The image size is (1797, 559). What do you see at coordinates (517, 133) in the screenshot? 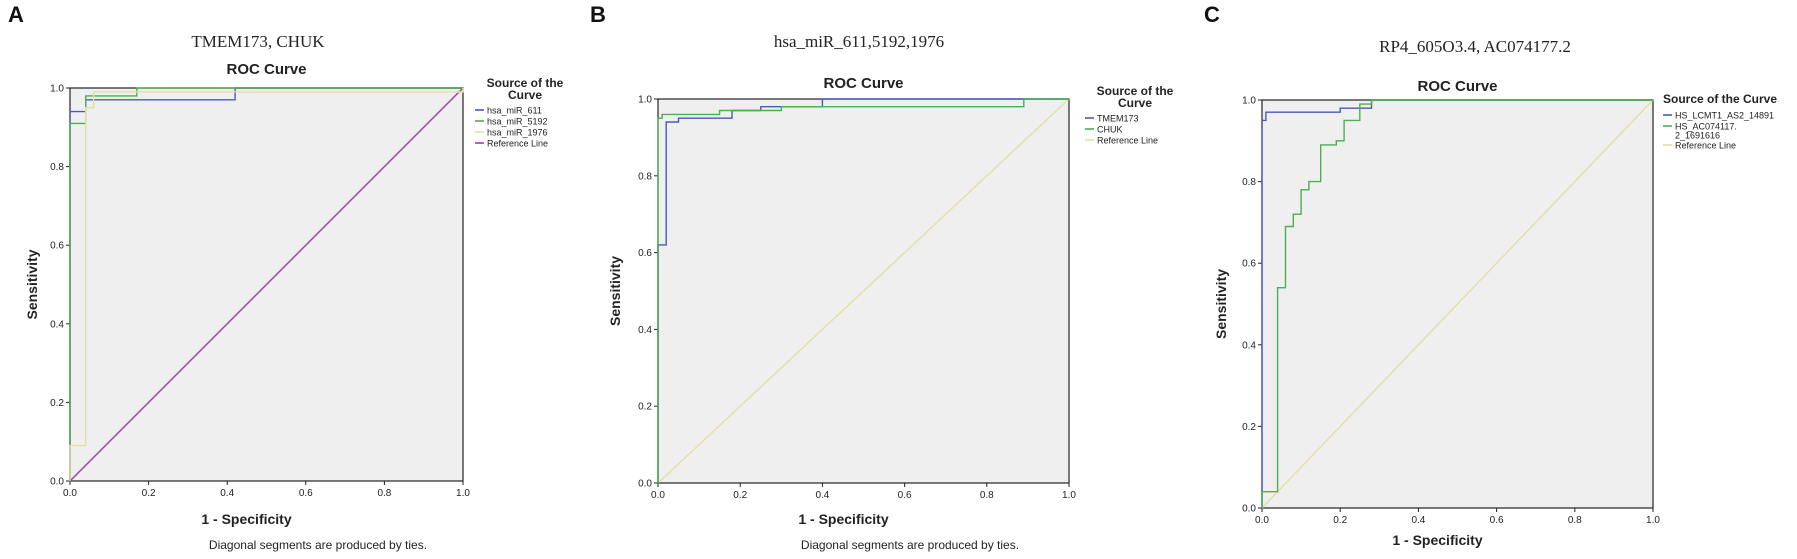
I see `legend-item-label: hsa_miR_1976` at bounding box center [517, 133].